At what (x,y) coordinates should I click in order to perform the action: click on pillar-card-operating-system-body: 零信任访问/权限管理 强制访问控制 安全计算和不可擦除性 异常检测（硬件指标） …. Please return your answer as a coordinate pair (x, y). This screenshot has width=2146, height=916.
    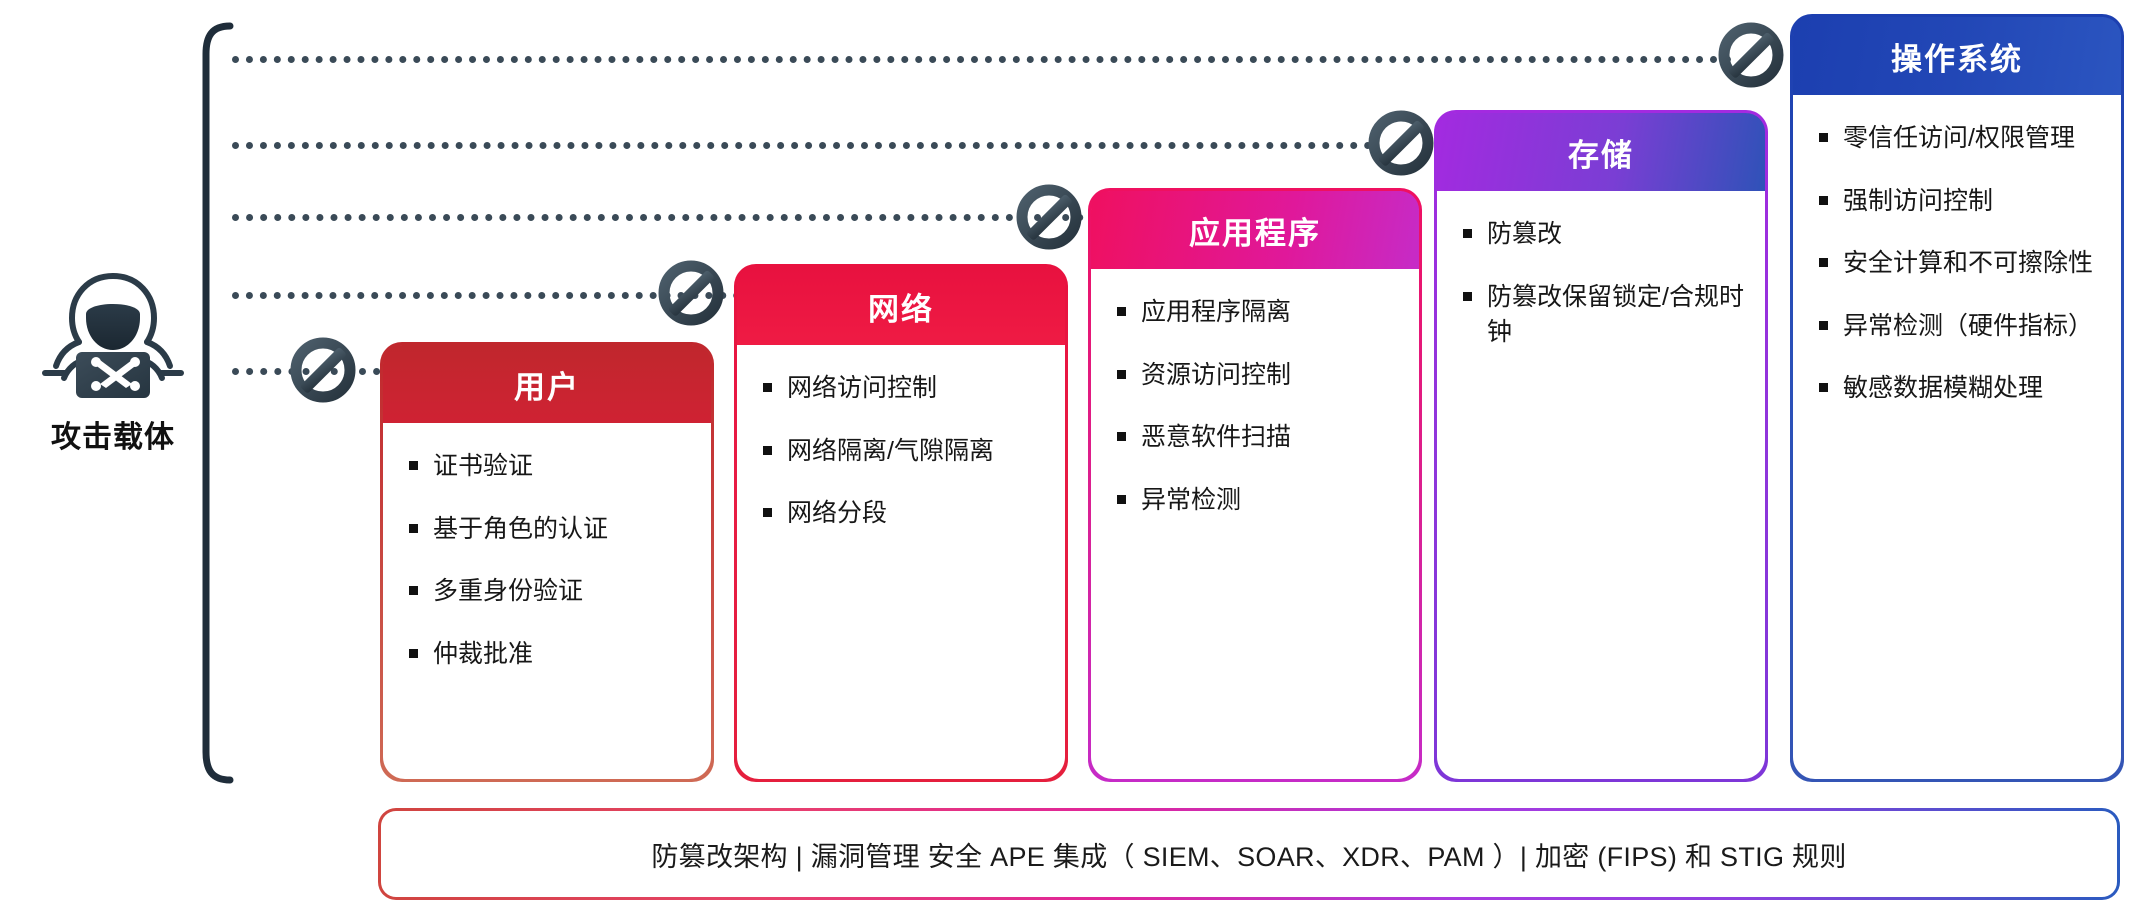
    Looking at the image, I should click on (1957, 437).